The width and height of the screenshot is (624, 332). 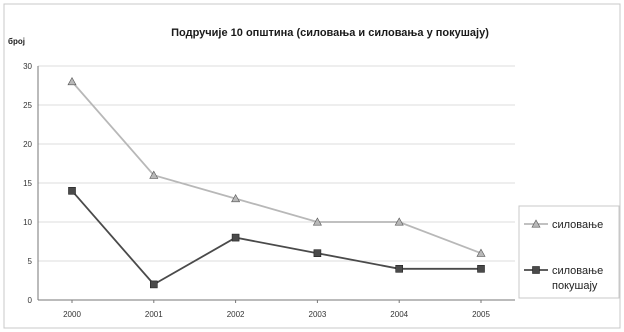 I want to click on x-tick-label: 2000, so click(x=72, y=314).